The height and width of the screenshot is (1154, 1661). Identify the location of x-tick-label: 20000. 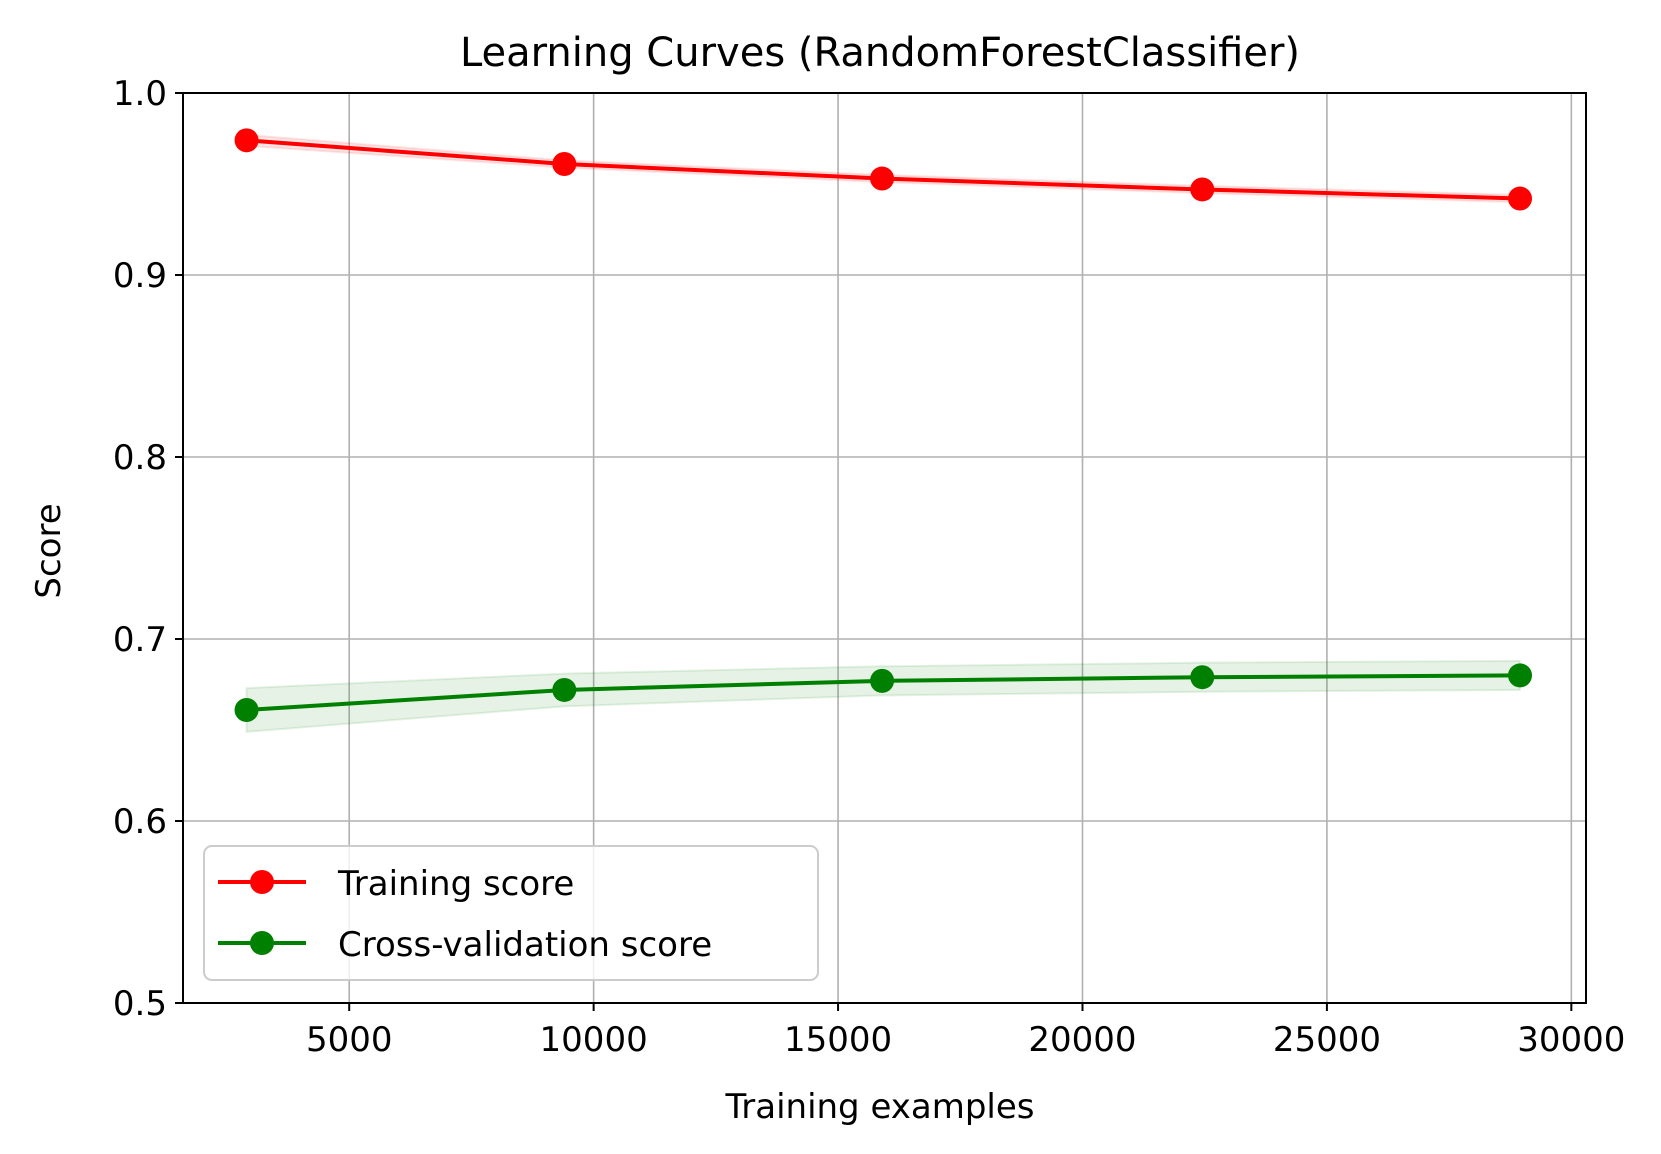
(1082, 1040).